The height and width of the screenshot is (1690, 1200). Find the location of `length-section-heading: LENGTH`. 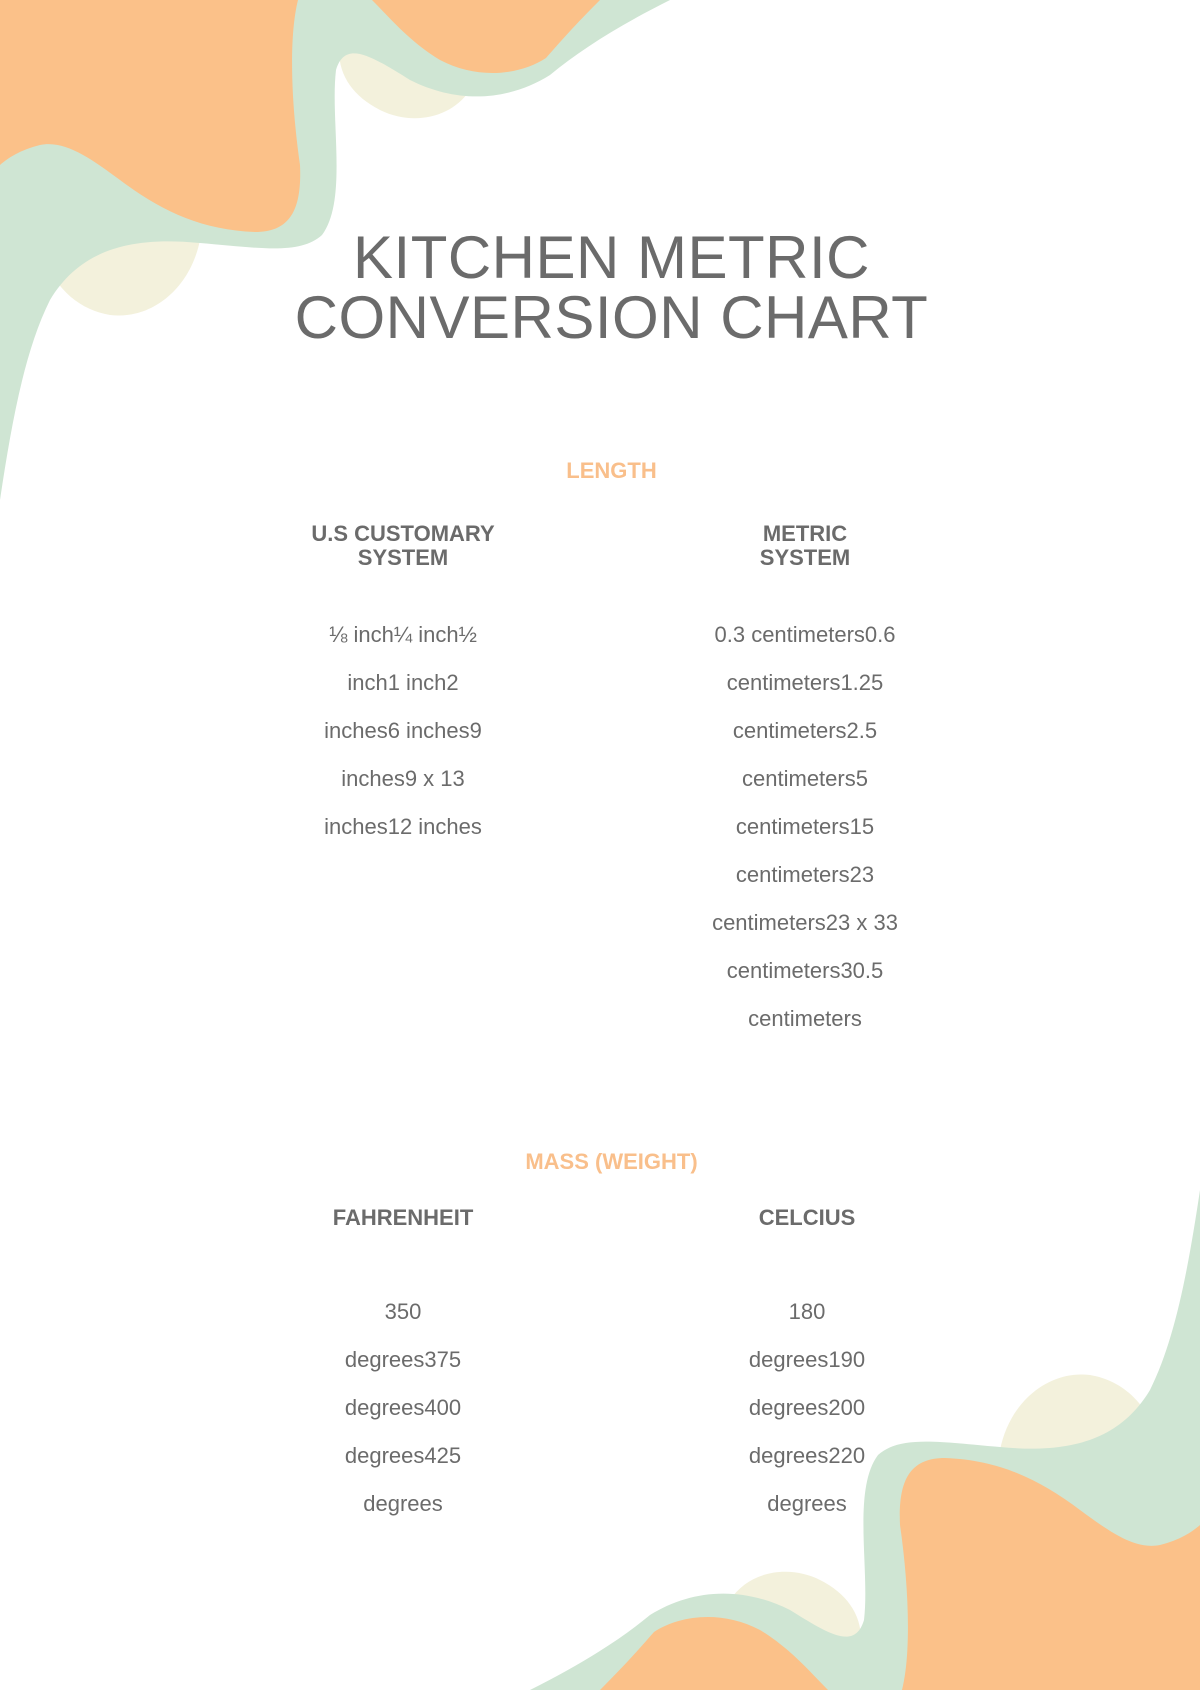

length-section-heading: LENGTH is located at coordinates (611, 470).